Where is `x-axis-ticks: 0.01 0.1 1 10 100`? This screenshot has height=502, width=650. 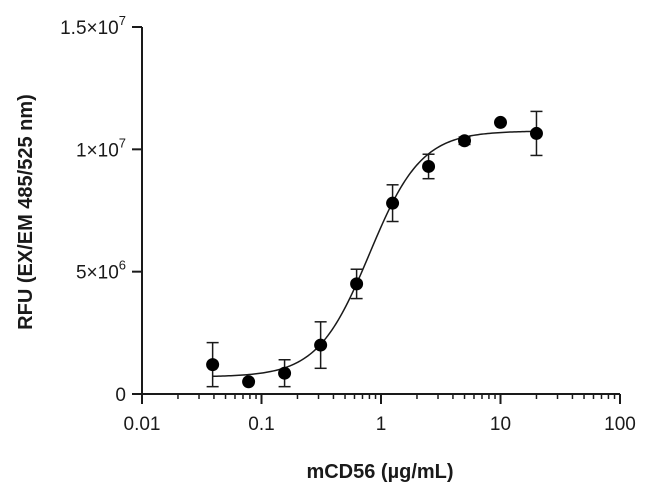 x-axis-ticks: 0.01 0.1 1 10 100 is located at coordinates (380, 414).